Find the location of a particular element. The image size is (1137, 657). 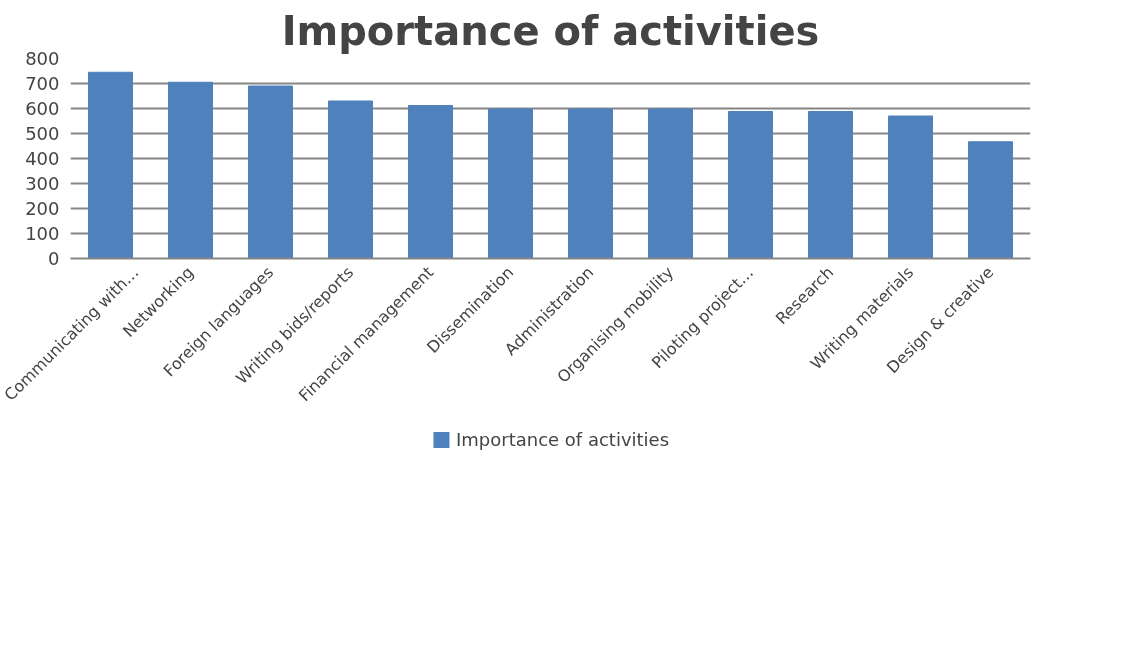

y-tick-label: 100 is located at coordinates (42, 233).